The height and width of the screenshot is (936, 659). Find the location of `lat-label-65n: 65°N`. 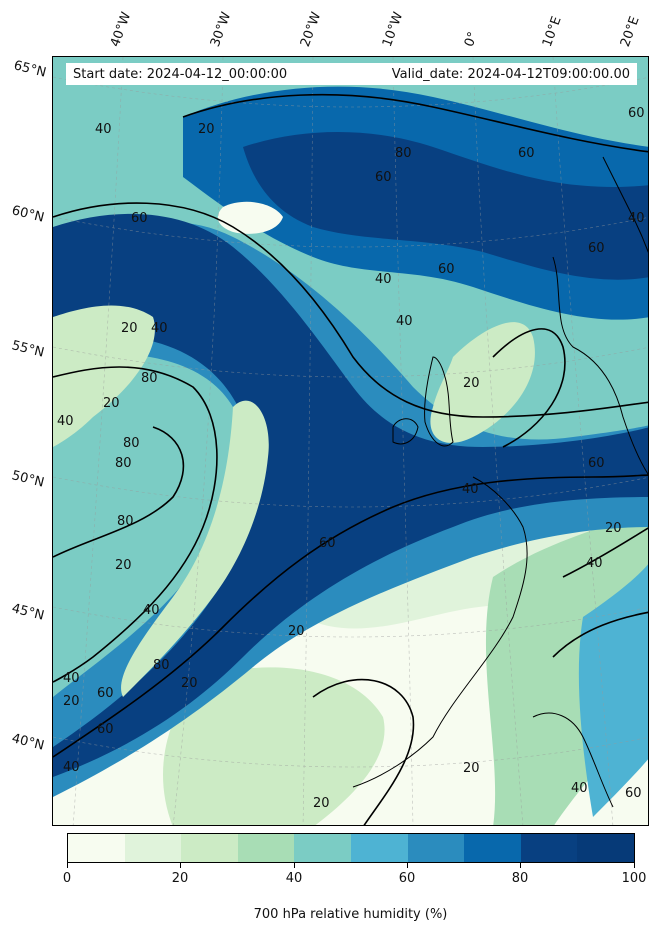

lat-label-65n: 65°N is located at coordinates (30, 69).